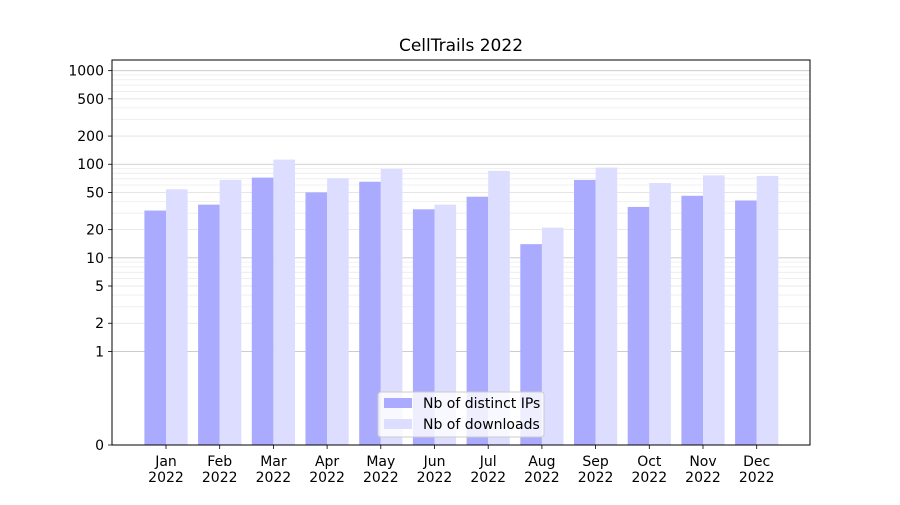  I want to click on y-axis: 0 1 2 5 10 20 50 100 200 500 1000, so click(90, 259).